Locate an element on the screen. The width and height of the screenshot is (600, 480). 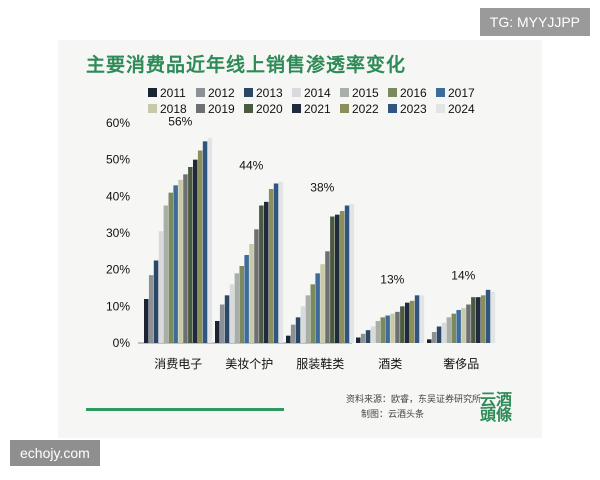
chart-title: 主要消费品近年线上销售渗透率变化 is located at coordinates (246, 65).